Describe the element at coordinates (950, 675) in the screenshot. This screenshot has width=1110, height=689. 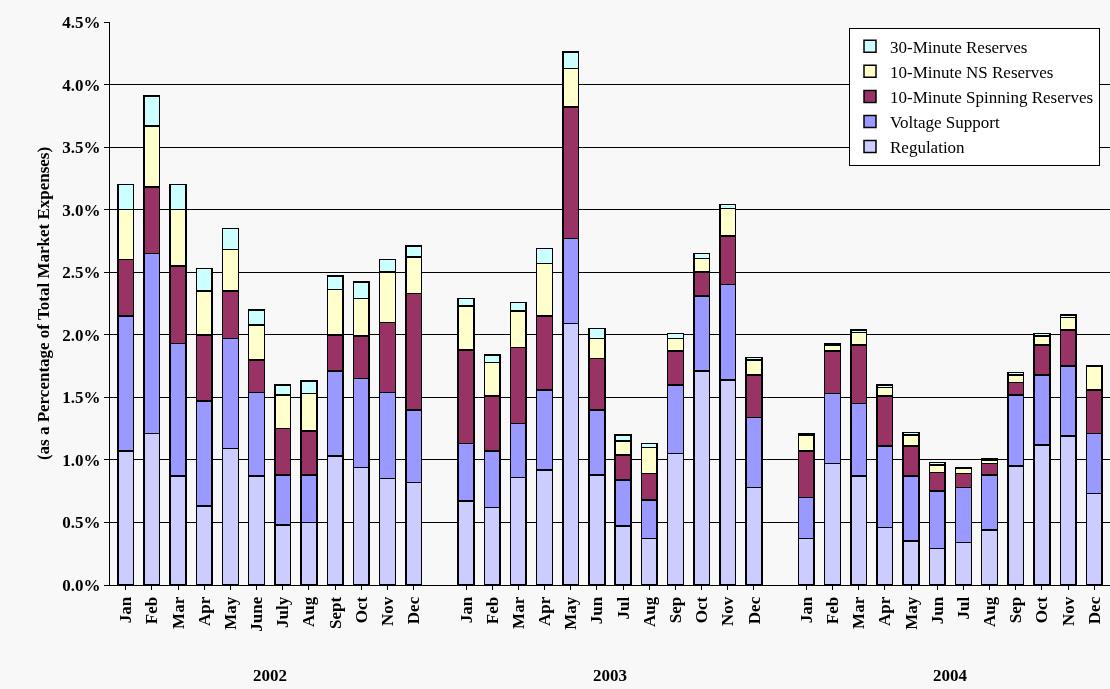
I see `text: 2004` at that location.